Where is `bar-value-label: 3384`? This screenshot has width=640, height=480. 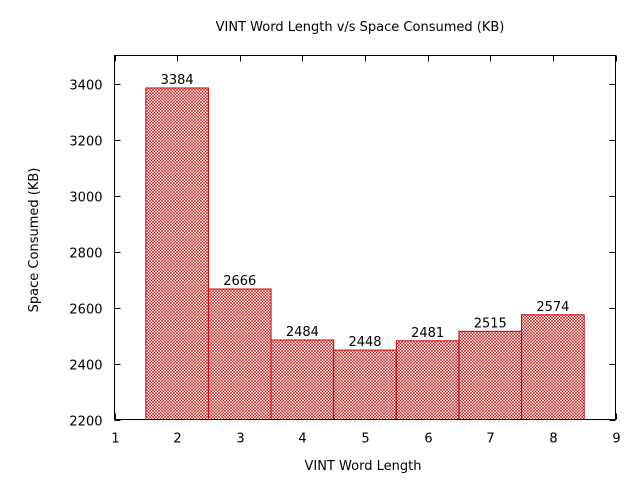
bar-value-label: 3384 is located at coordinates (177, 80).